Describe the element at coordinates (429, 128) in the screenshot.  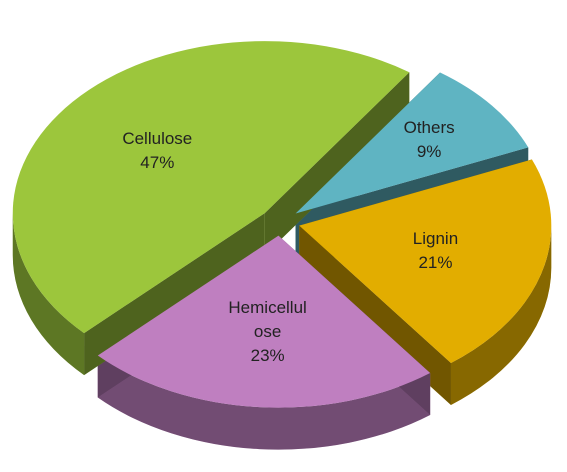
I see `slice-name: Others` at that location.